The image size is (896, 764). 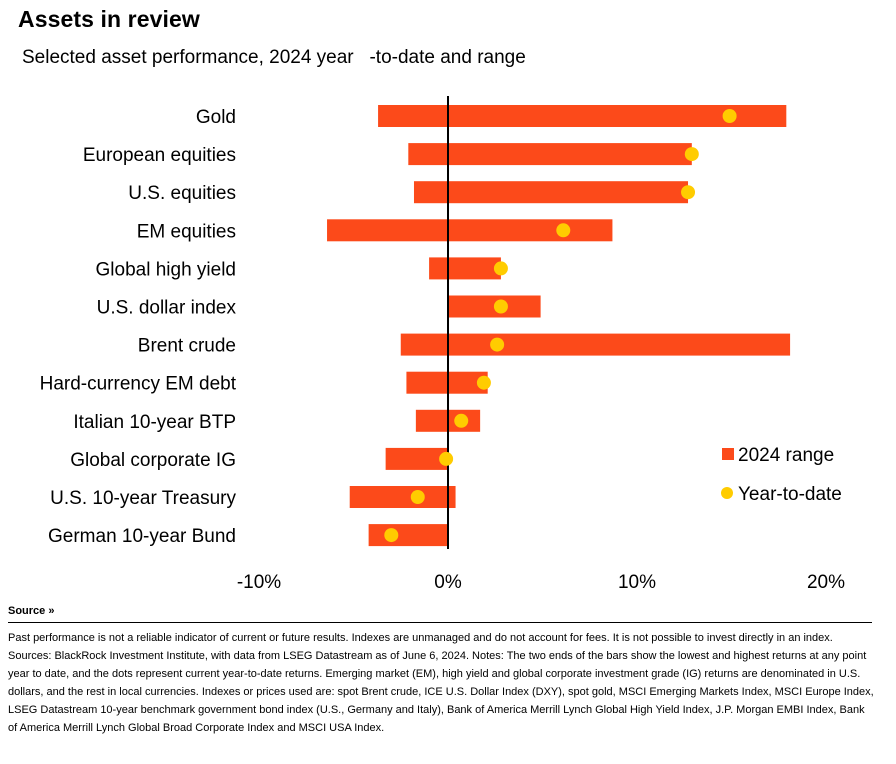 What do you see at coordinates (440, 622) in the screenshot?
I see `divider` at bounding box center [440, 622].